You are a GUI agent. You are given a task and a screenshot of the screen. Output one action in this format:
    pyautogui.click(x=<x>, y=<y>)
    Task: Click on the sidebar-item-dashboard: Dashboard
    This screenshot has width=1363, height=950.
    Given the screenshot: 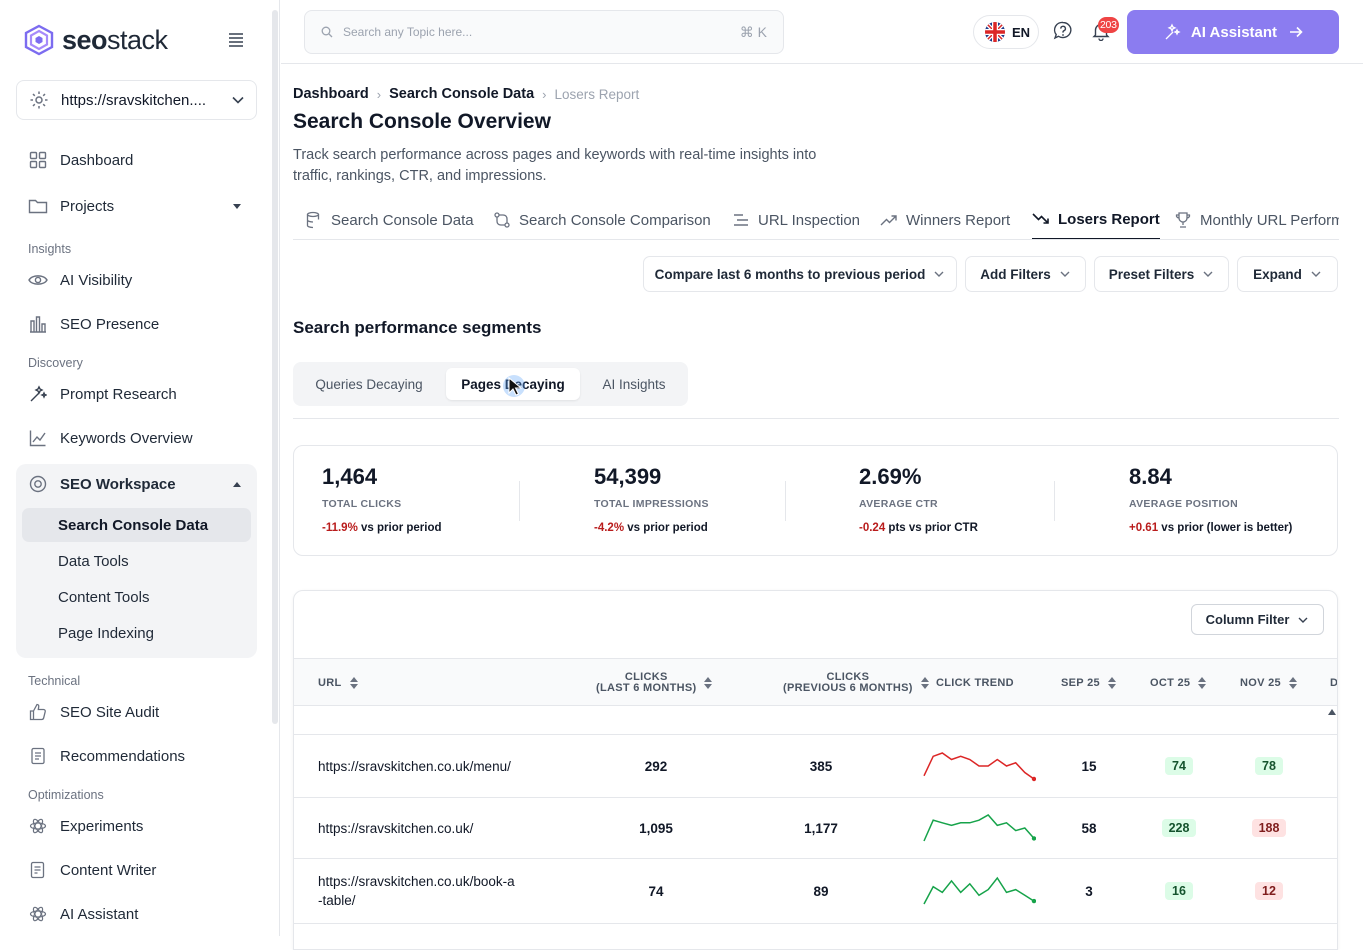 What is the action you would take?
    pyautogui.click(x=136, y=160)
    